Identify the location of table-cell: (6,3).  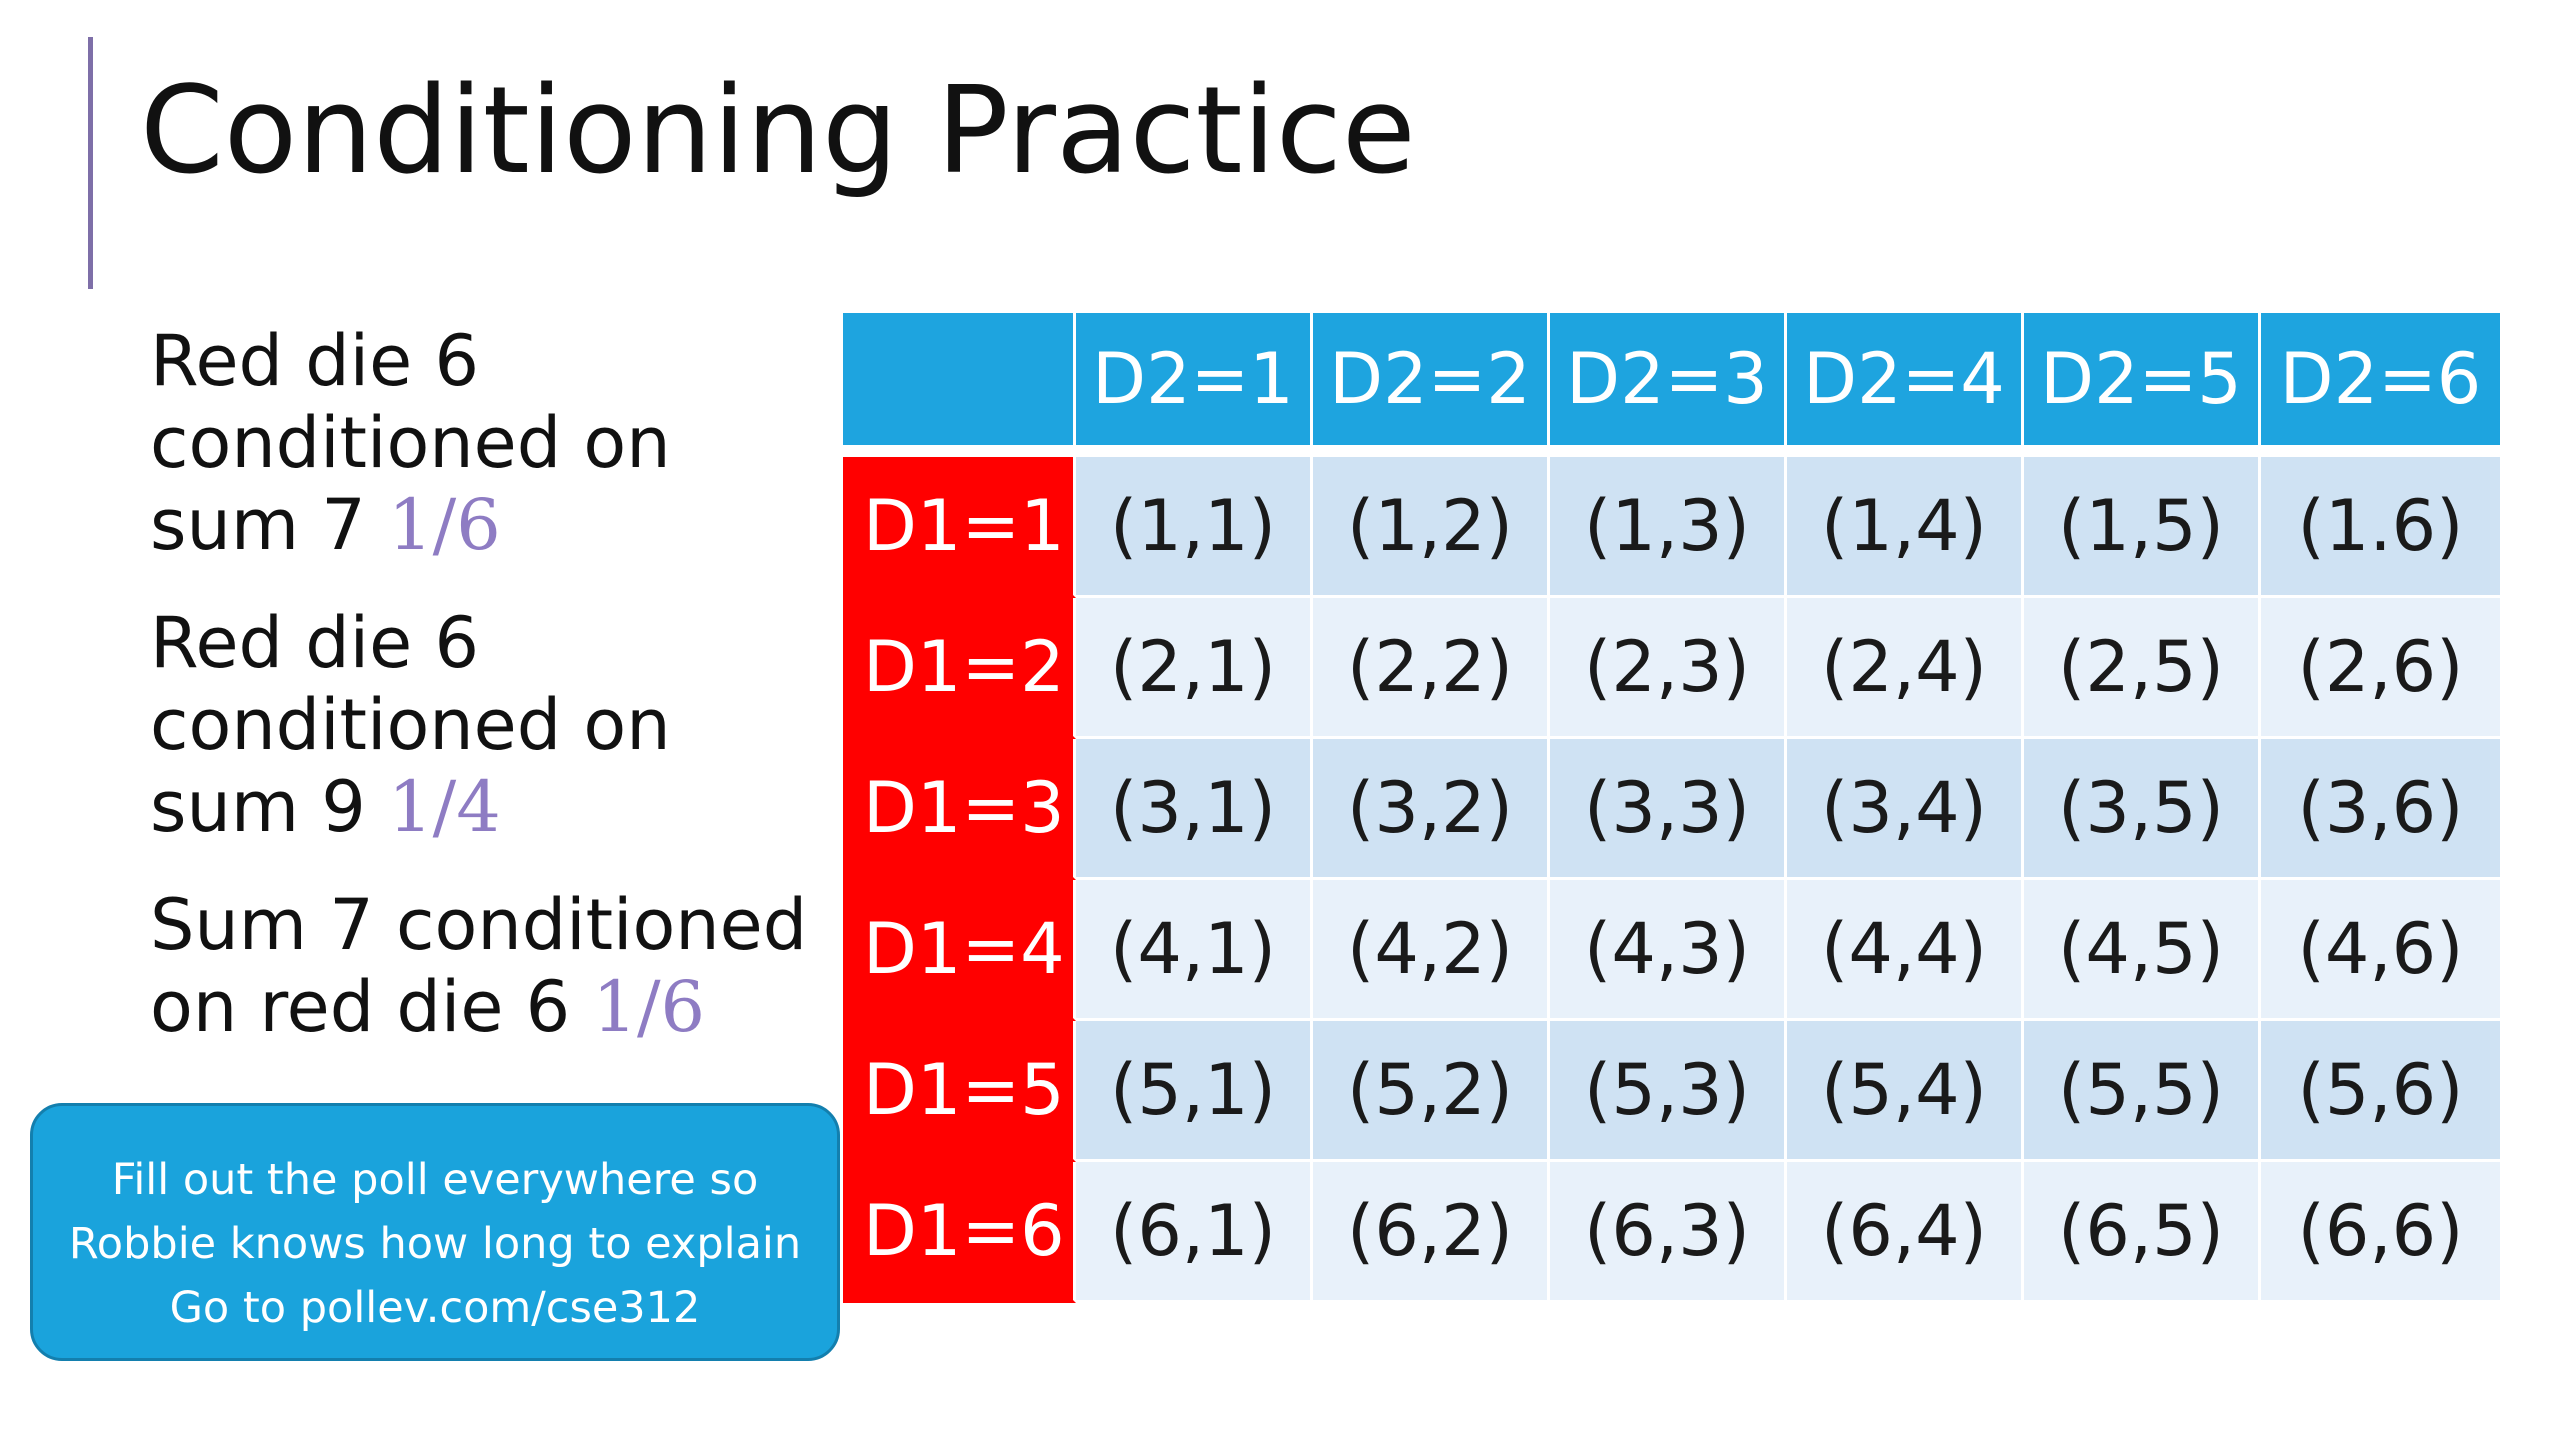
(1668, 1232).